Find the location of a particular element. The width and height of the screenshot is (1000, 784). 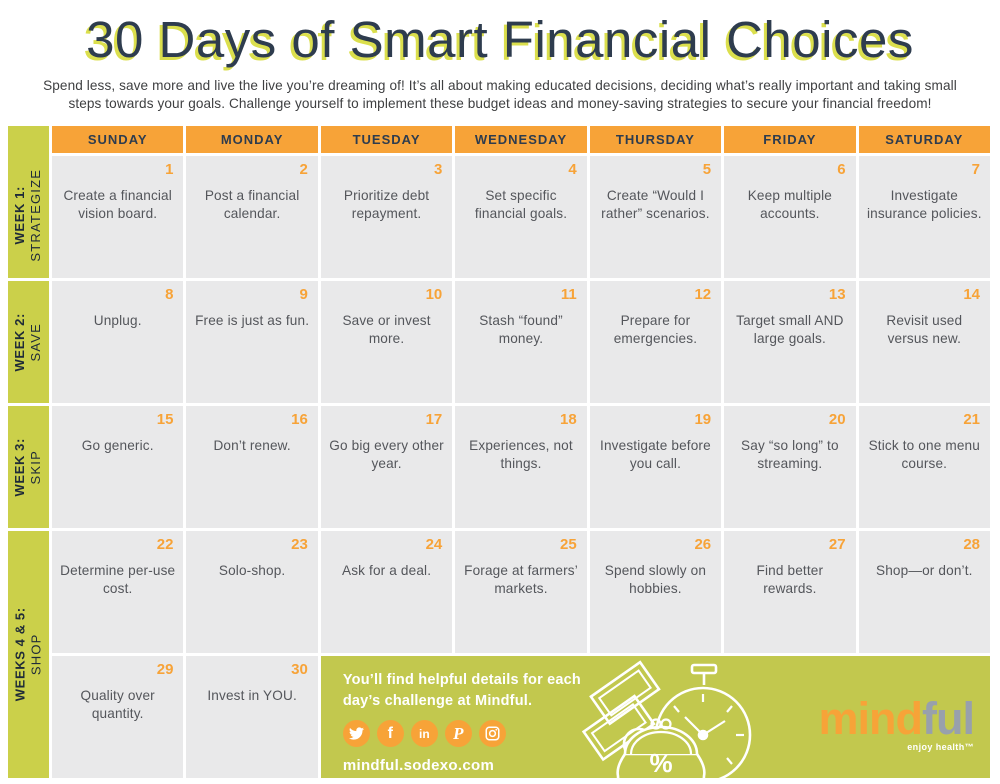

day-tip-text: Stash “found” money. is located at coordinates (521, 329).